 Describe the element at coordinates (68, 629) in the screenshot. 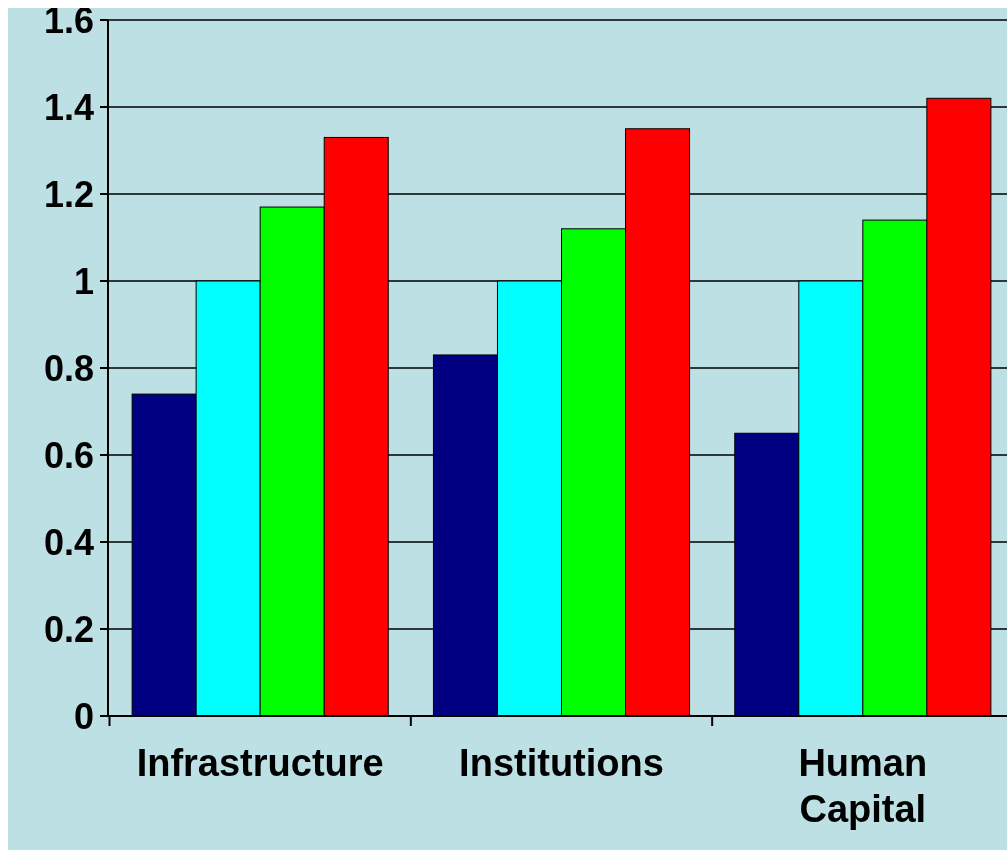

I see `y-tick-label: 0.2` at that location.